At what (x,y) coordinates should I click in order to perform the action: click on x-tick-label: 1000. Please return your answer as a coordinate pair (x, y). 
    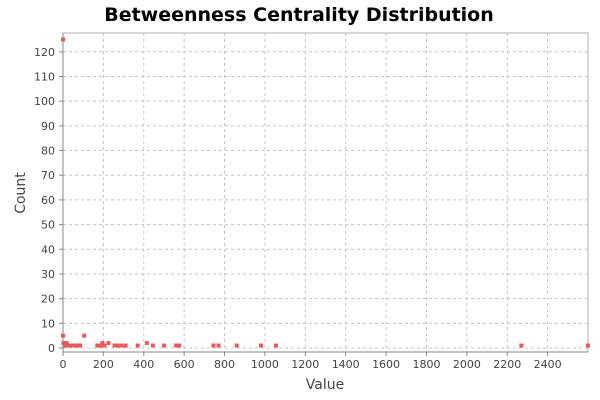
    Looking at the image, I should click on (265, 364).